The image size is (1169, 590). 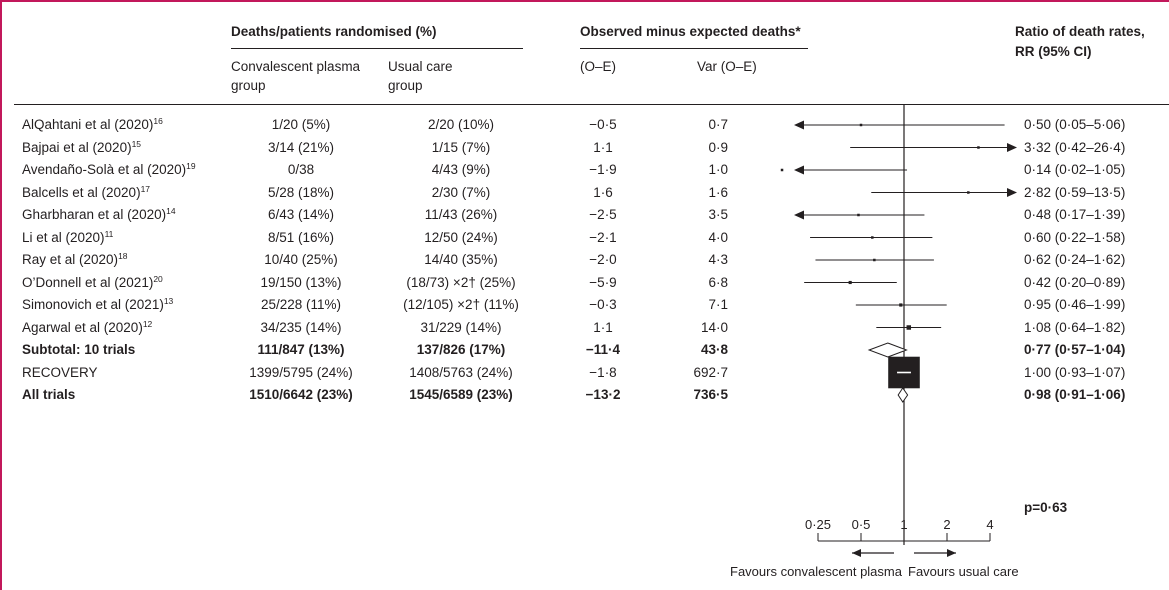 I want to click on rr-ci-cell: 0·14 (0·02–1·05), so click(x=1075, y=169).